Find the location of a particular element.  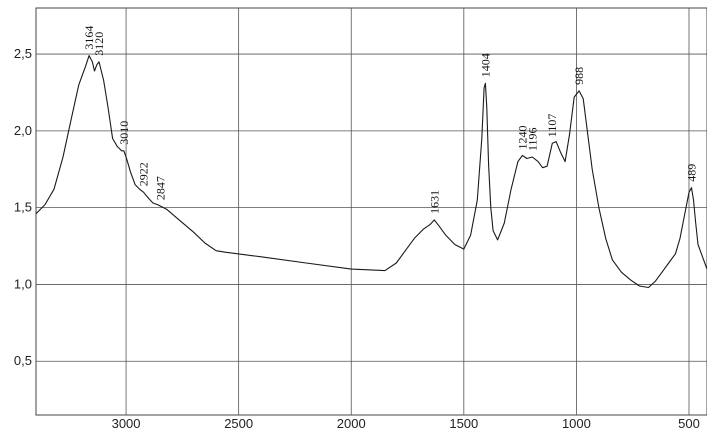

peak-label: 1107 is located at coordinates (552, 126).